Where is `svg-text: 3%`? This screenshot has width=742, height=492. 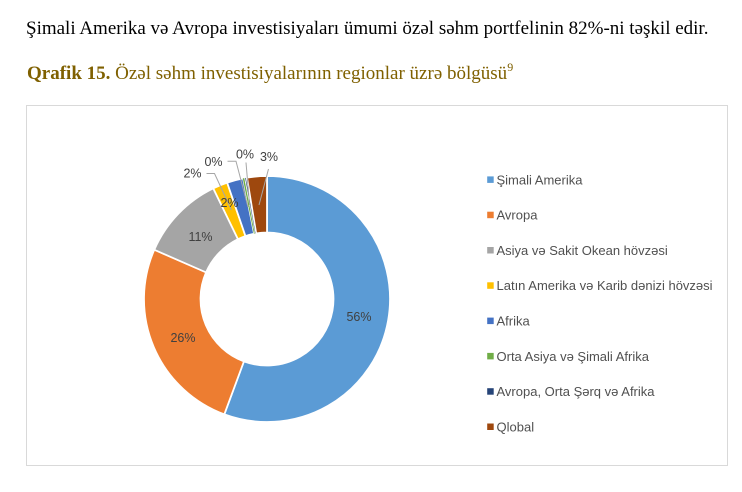 svg-text: 3% is located at coordinates (269, 157).